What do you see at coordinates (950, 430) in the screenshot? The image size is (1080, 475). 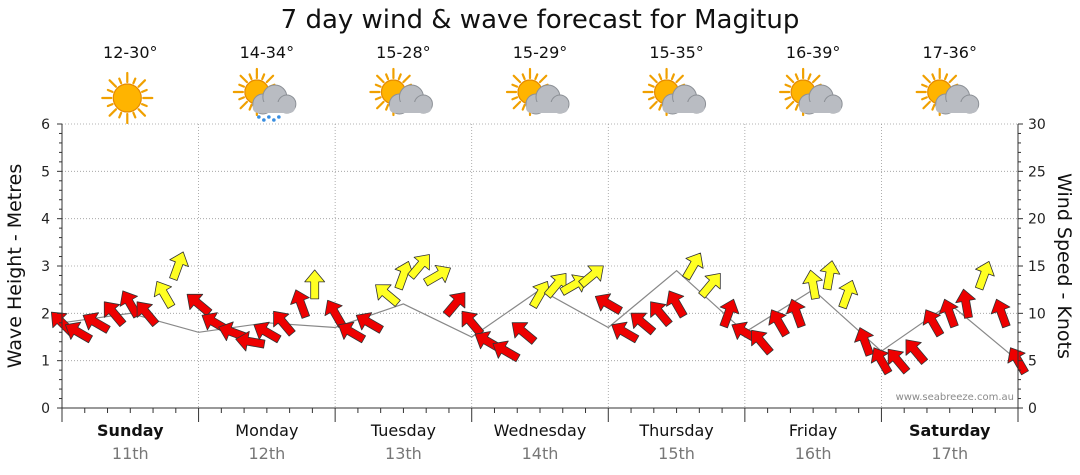 I see `x-day-label: Saturday` at bounding box center [950, 430].